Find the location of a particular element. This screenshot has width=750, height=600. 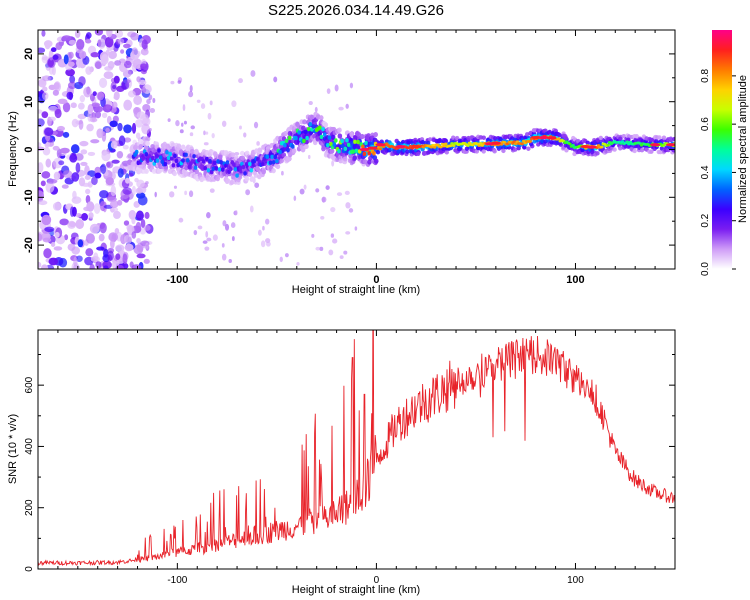

spectrogram-xlabel: Height of straight line (km) is located at coordinates (356, 290).